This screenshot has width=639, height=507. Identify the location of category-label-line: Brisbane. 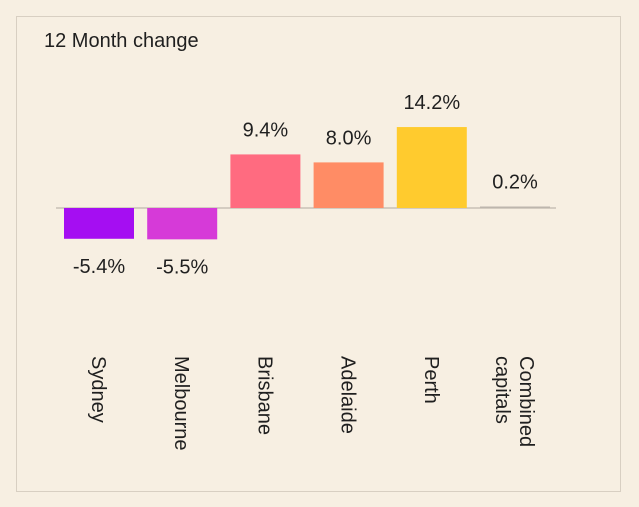
(264, 395).